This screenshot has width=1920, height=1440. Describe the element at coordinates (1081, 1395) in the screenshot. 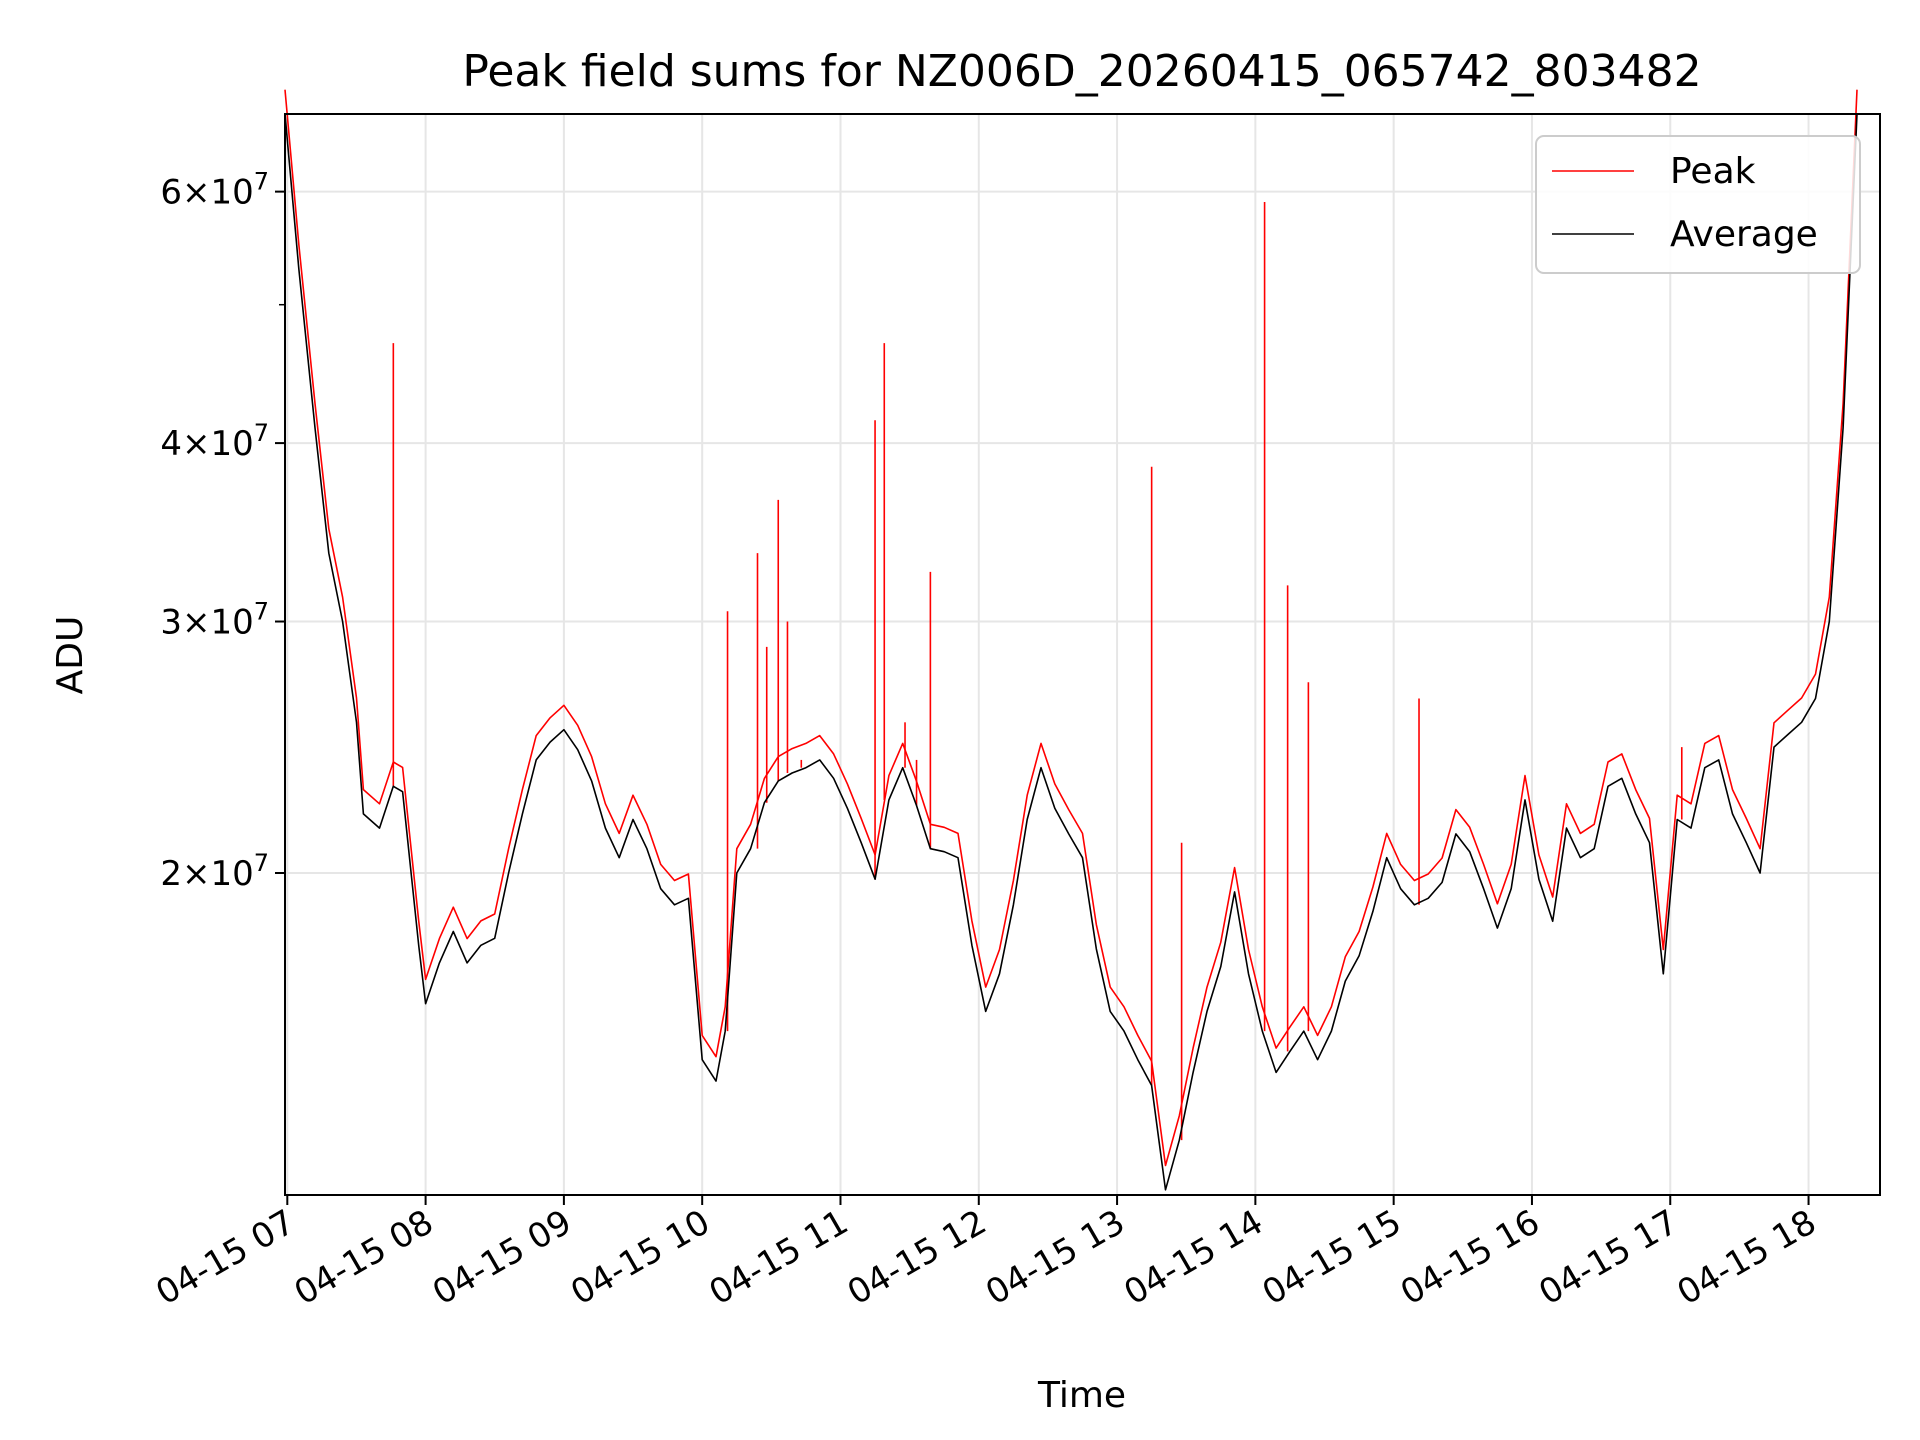

I see `x-axis-label: Time` at that location.